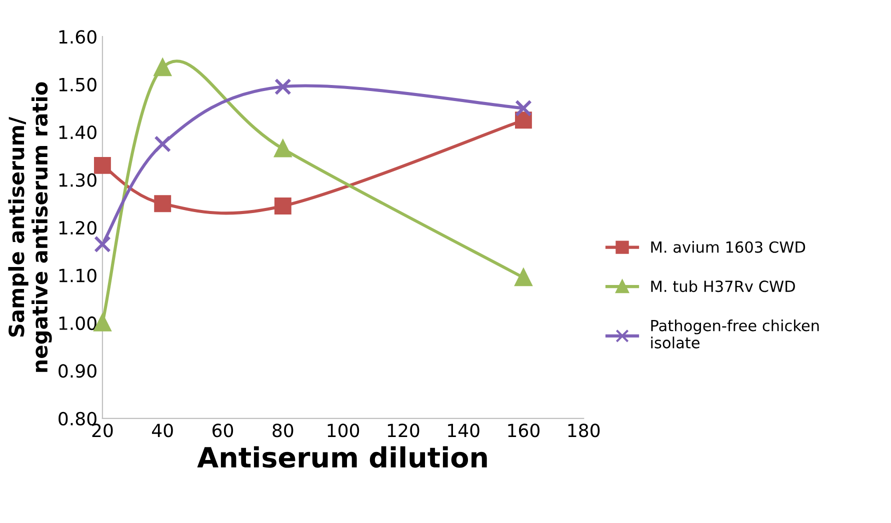  I want to click on x-tick-label: 100, so click(344, 431).